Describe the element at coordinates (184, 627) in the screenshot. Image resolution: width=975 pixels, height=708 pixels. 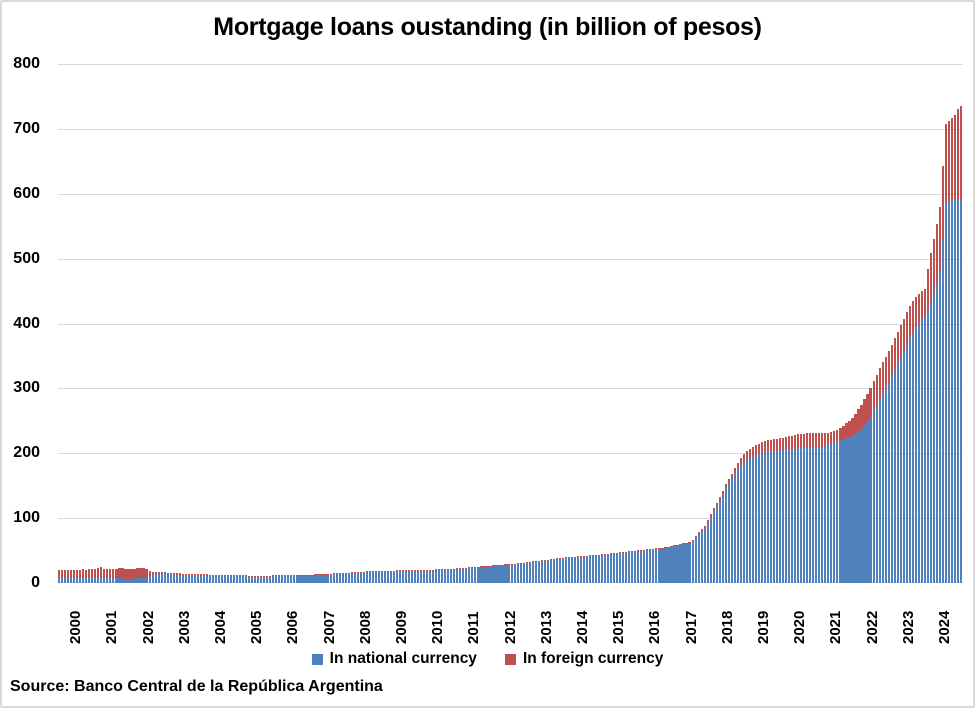
I see `x-axis-year-label: 2003` at that location.